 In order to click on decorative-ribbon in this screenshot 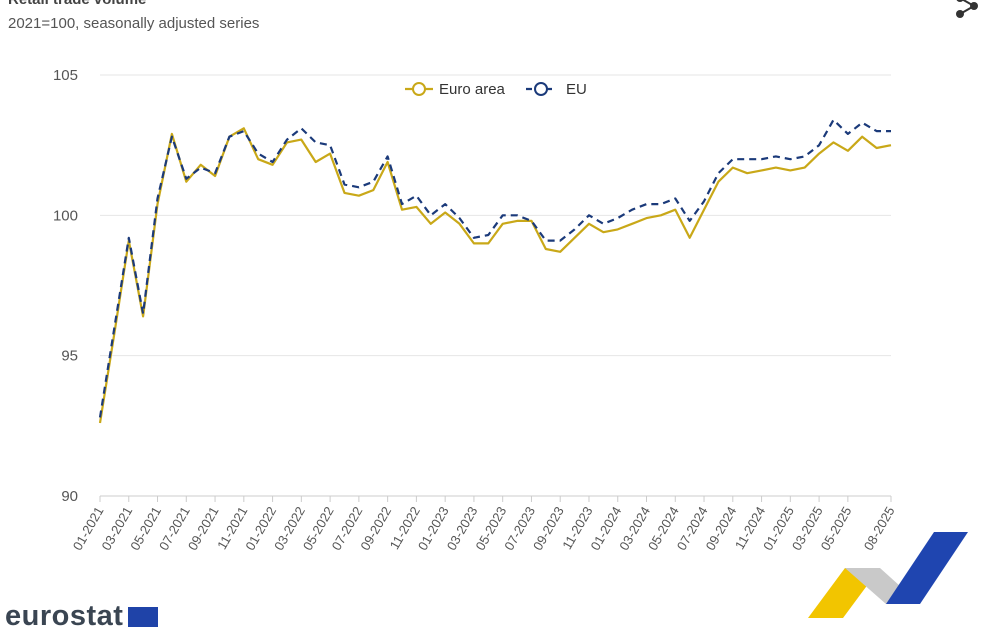, I will do `click(888, 575)`.